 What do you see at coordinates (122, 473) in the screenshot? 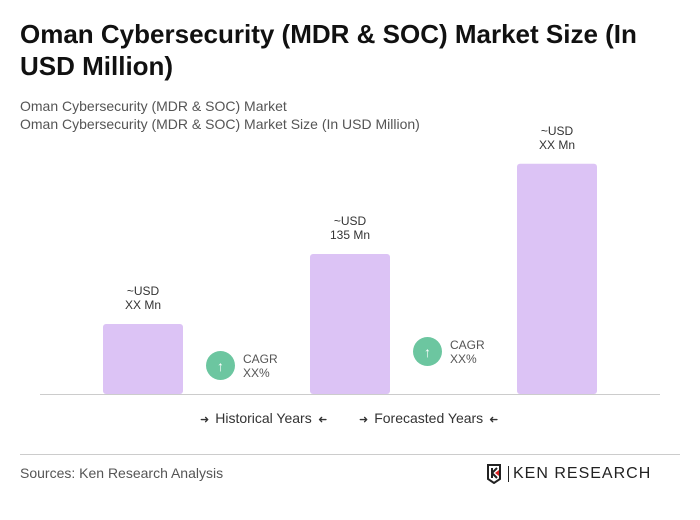
I see `source-note: Sources: Ken Research Analysis` at bounding box center [122, 473].